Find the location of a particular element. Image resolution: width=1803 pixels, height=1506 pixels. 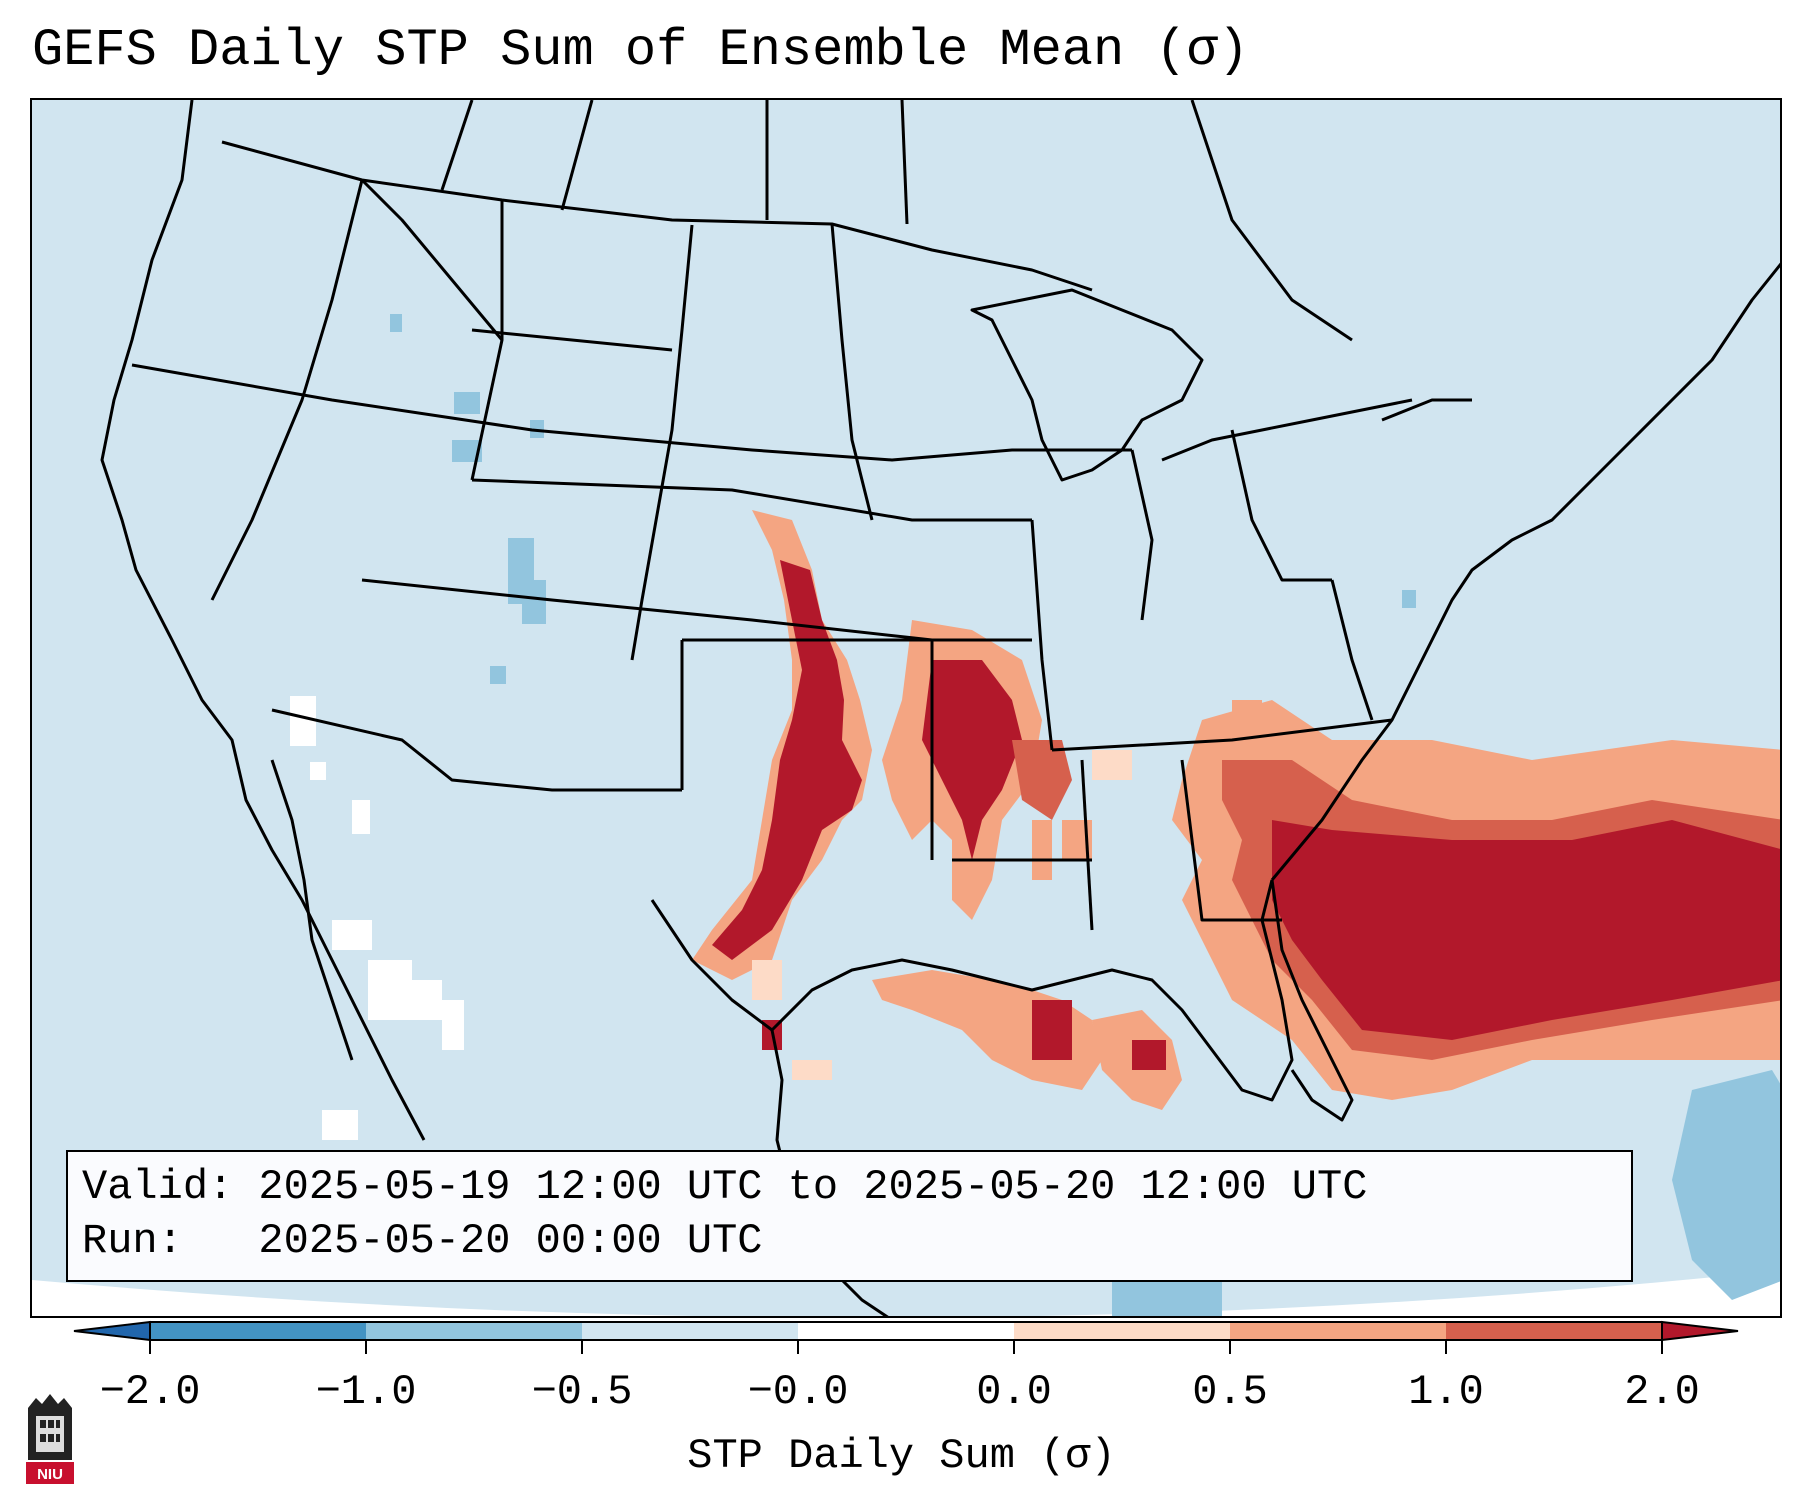

colorbar-outline is located at coordinates (906, 1331).